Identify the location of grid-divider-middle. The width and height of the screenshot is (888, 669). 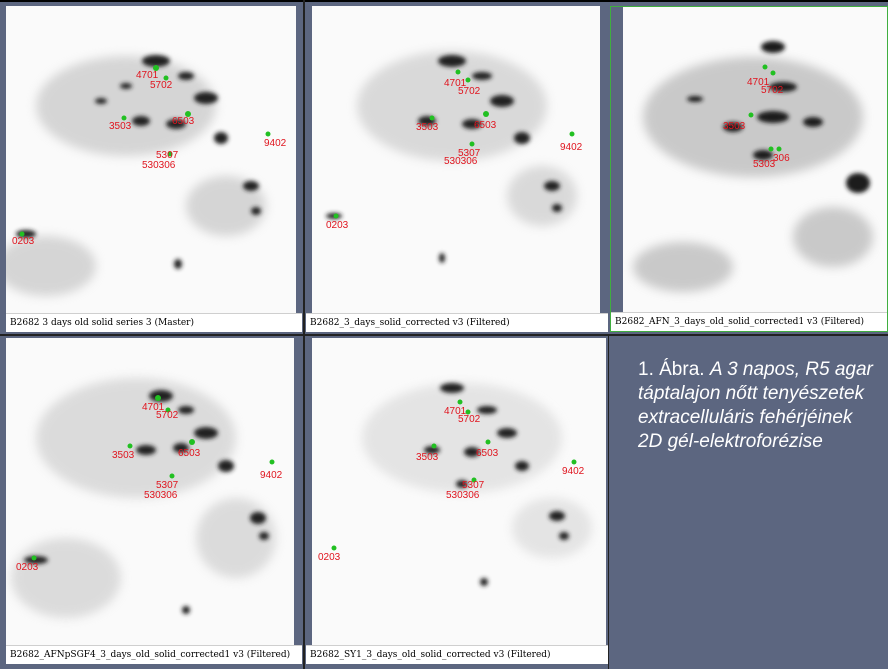
(444, 335).